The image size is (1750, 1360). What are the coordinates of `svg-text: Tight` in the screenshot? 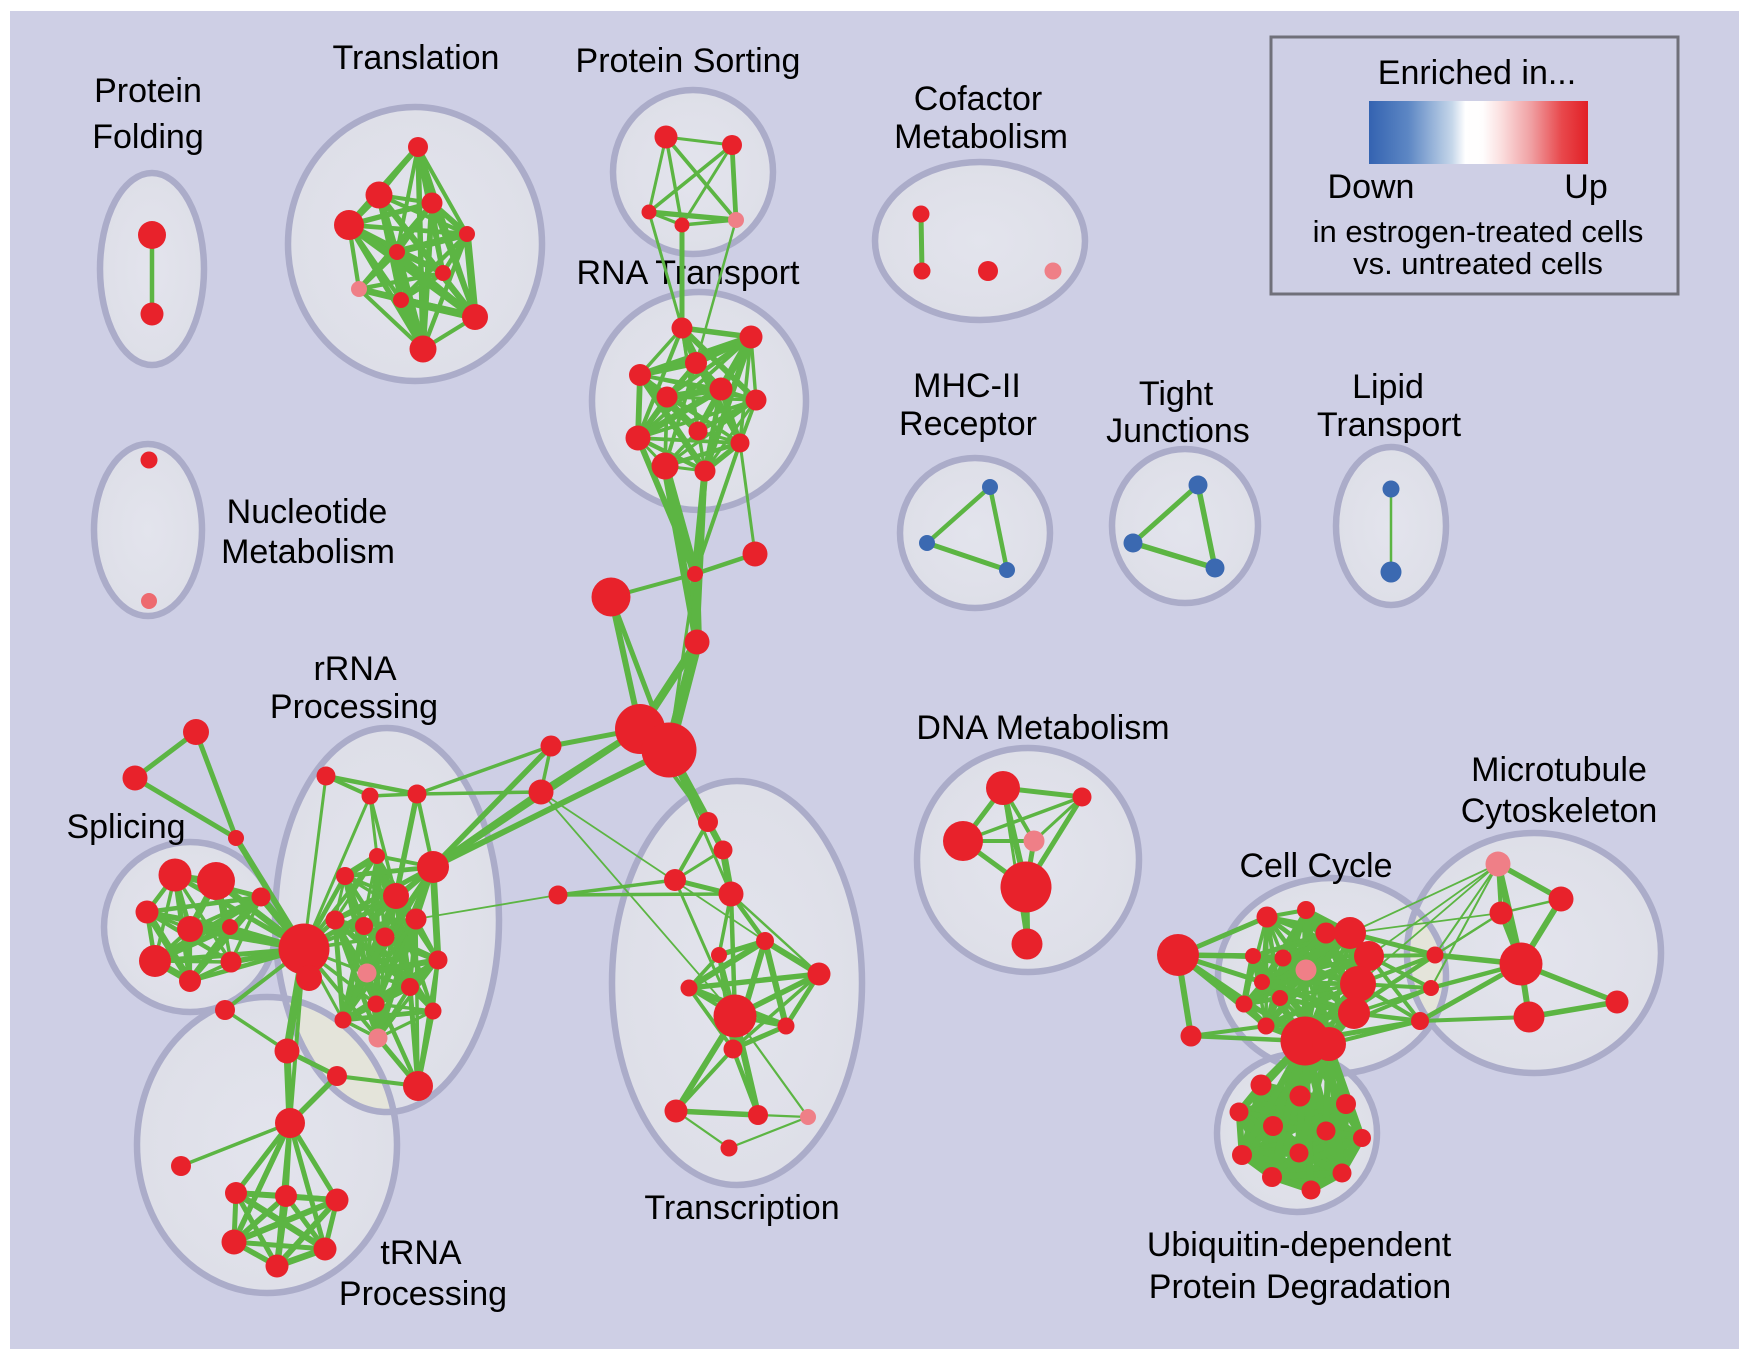 It's located at (1176, 394).